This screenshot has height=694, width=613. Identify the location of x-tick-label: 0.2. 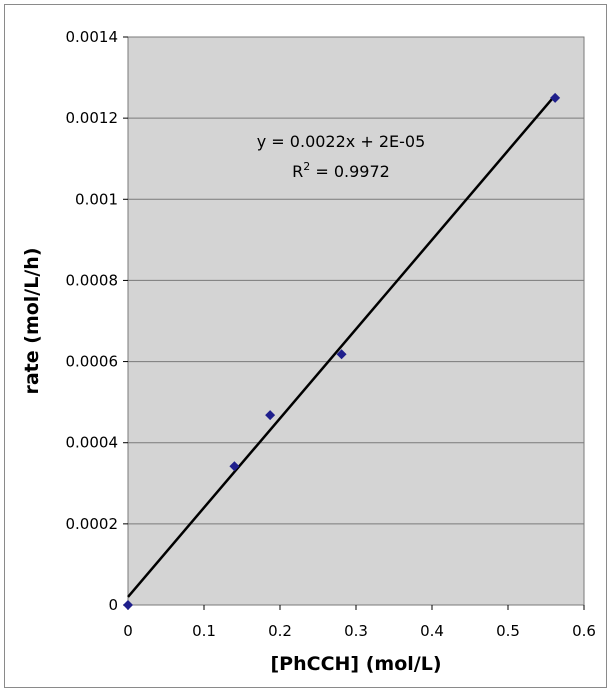
(280, 631).